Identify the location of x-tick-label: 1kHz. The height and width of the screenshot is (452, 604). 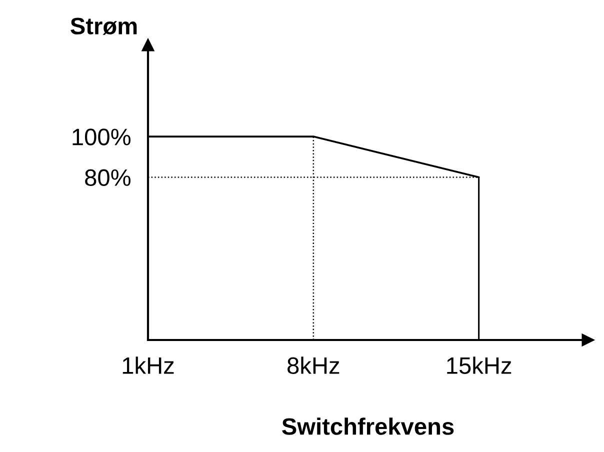
(148, 365).